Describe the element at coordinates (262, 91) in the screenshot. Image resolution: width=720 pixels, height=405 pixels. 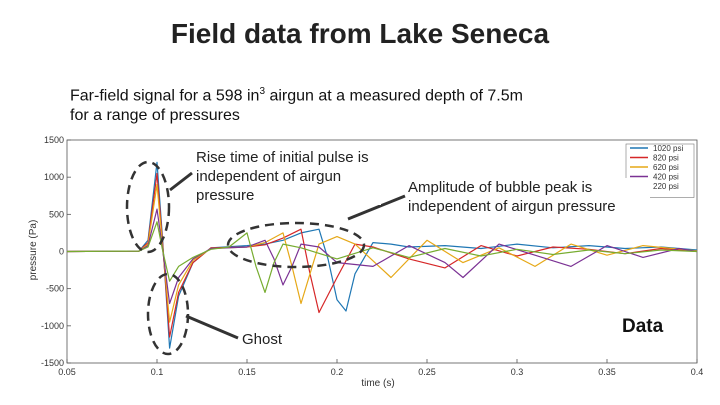
I see `subtitle-superscript: 3` at that location.